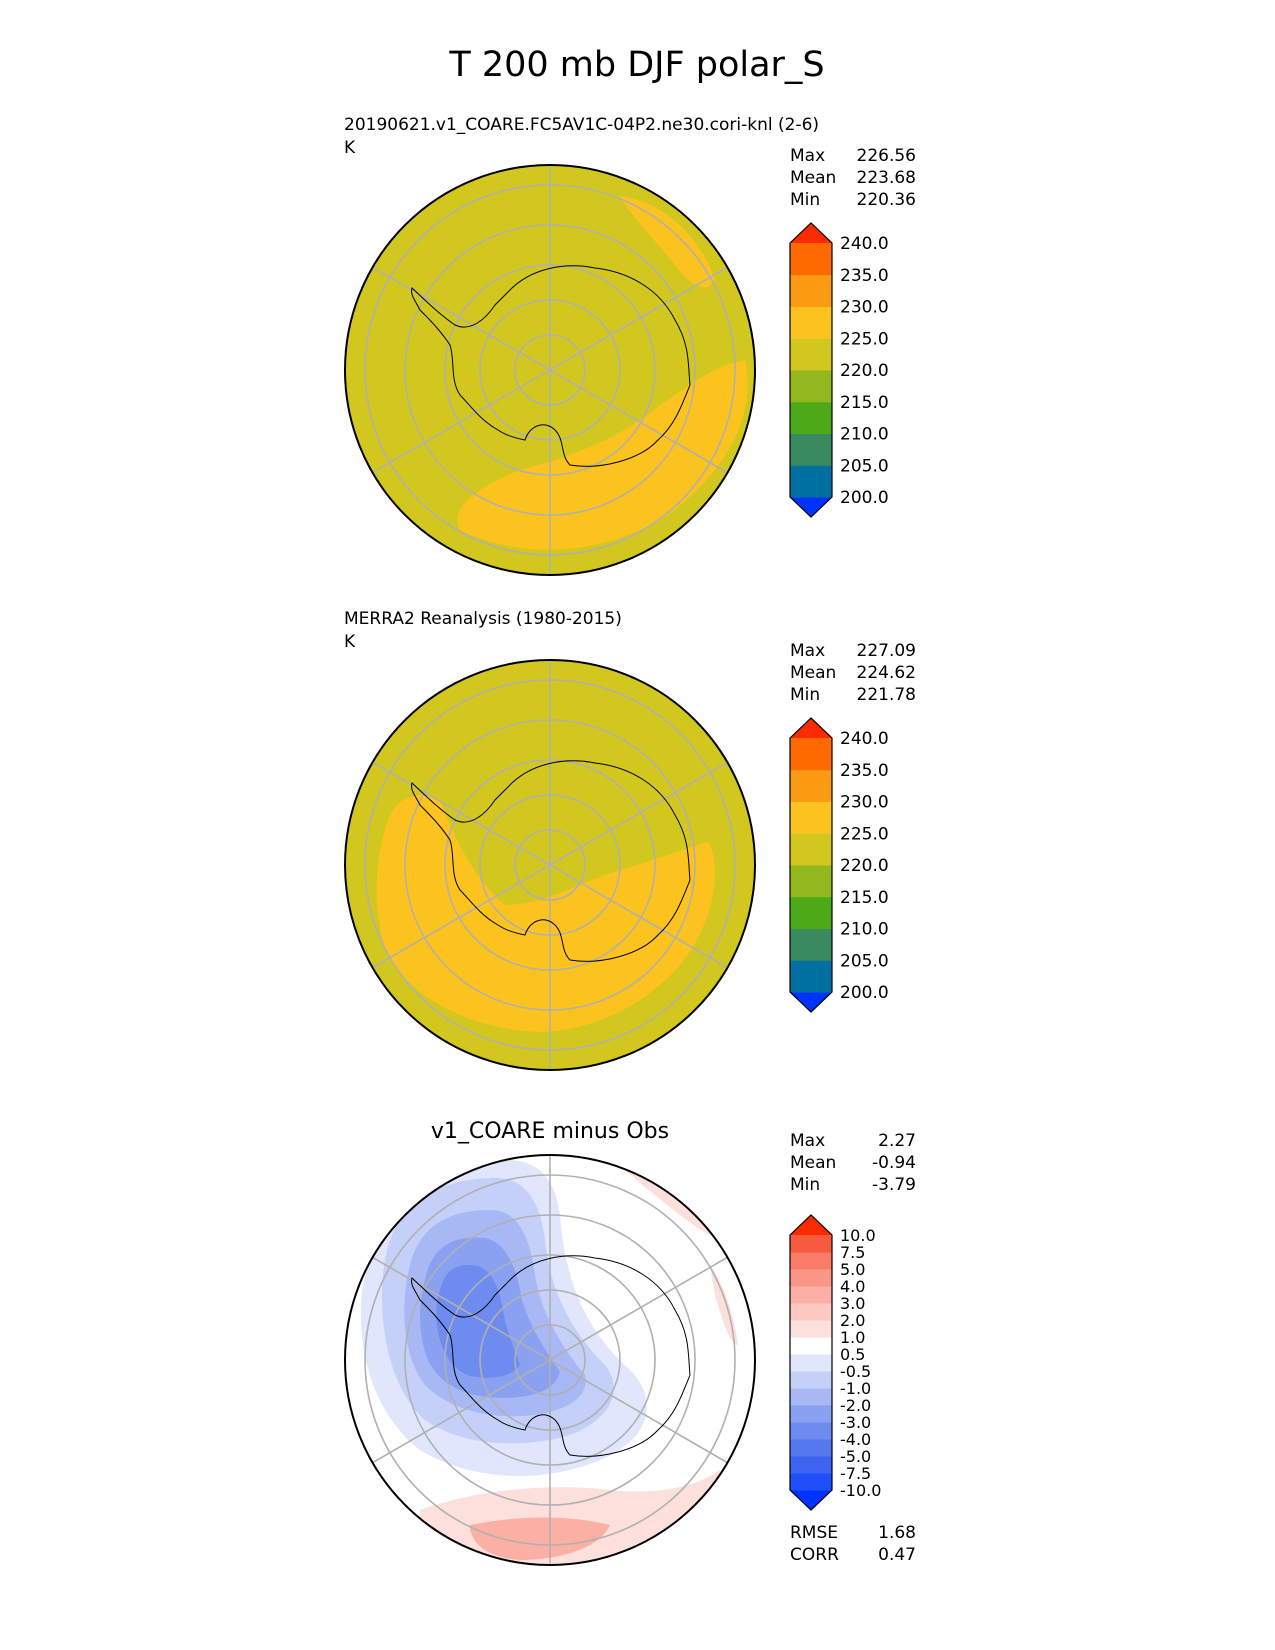 This screenshot has height=1650, width=1275. Describe the element at coordinates (814, 1555) in the screenshot. I see `metric-label: CORR` at that location.